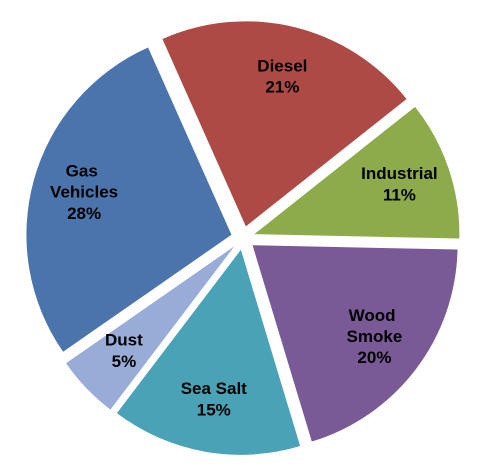  I want to click on slice-label: Dust, so click(124, 340).